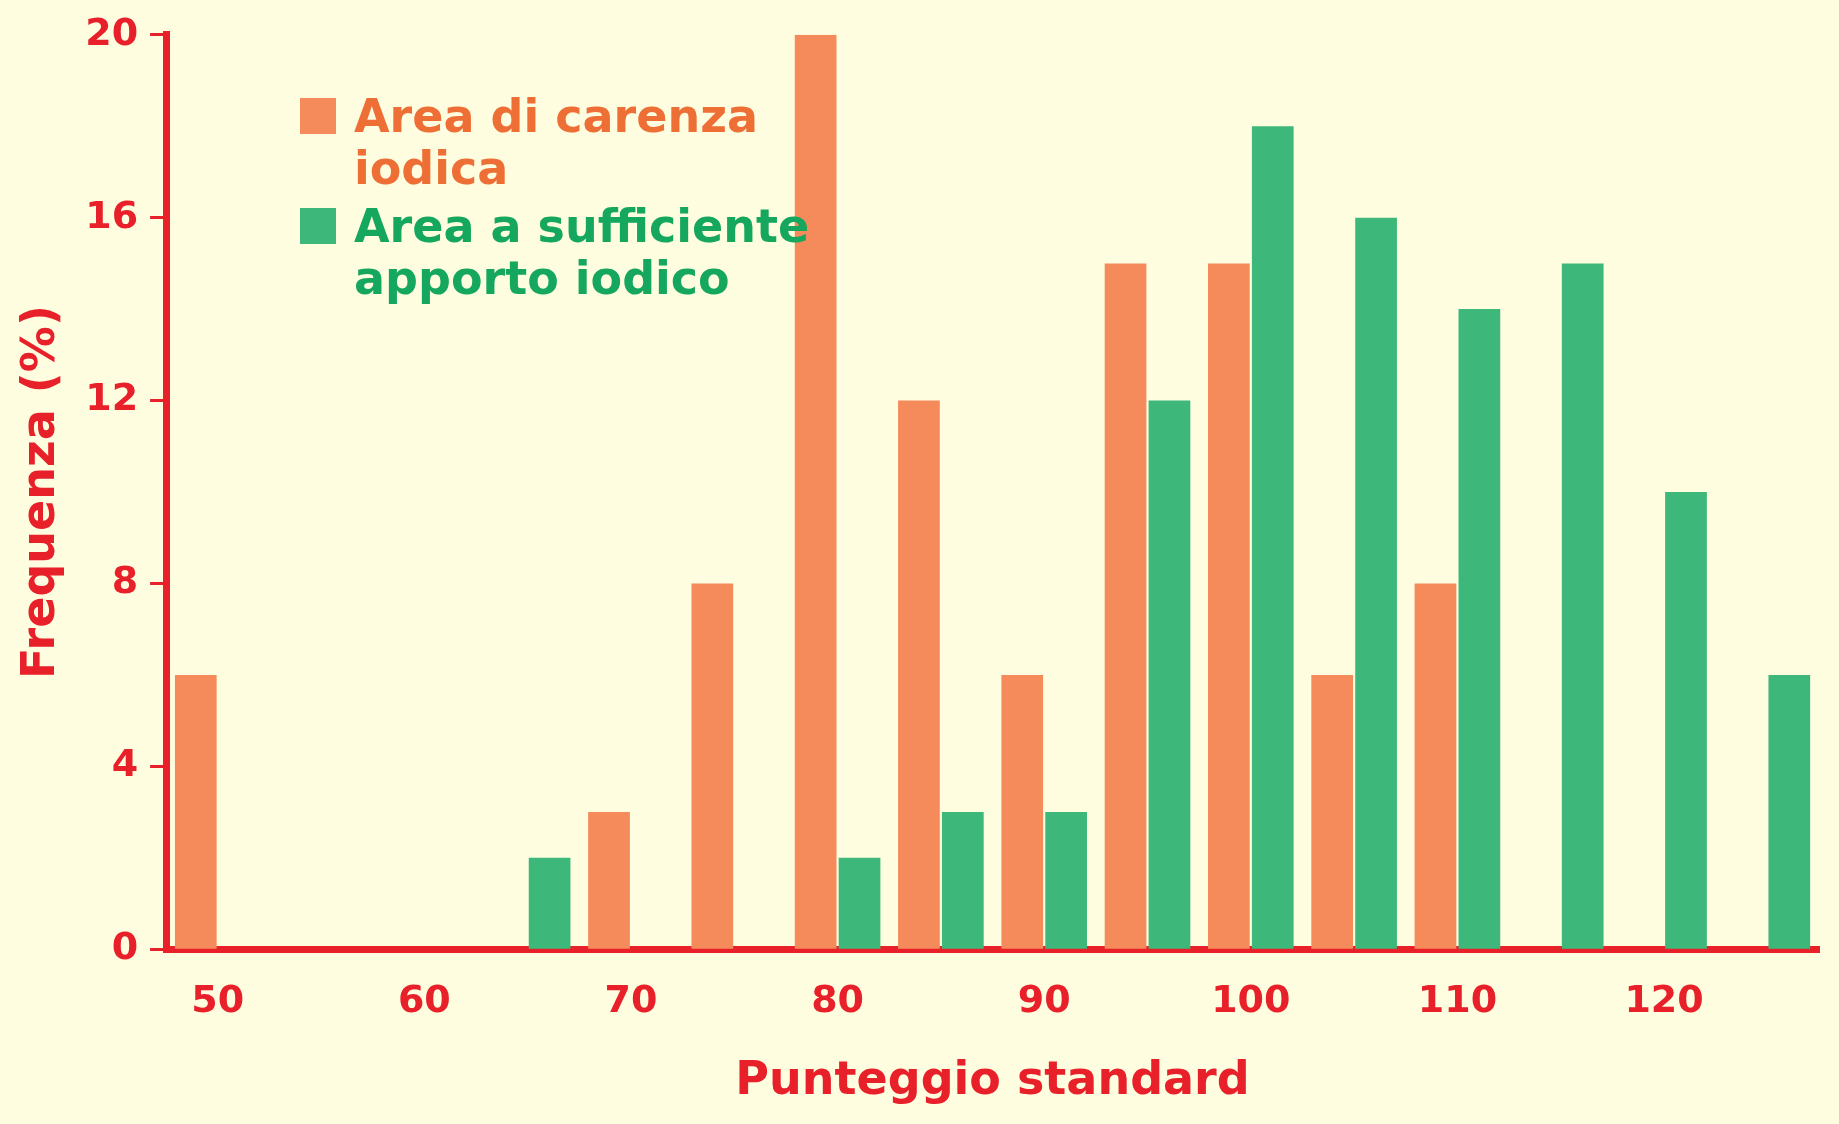  I want to click on x-tick-label: 90, so click(1044, 998).